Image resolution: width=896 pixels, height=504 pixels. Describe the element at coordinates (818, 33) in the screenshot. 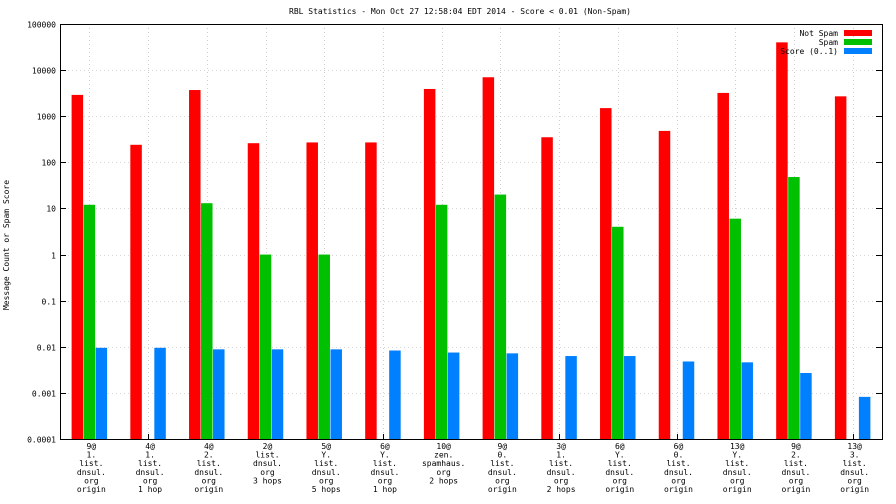

I see `legend-label: Not Spam` at that location.